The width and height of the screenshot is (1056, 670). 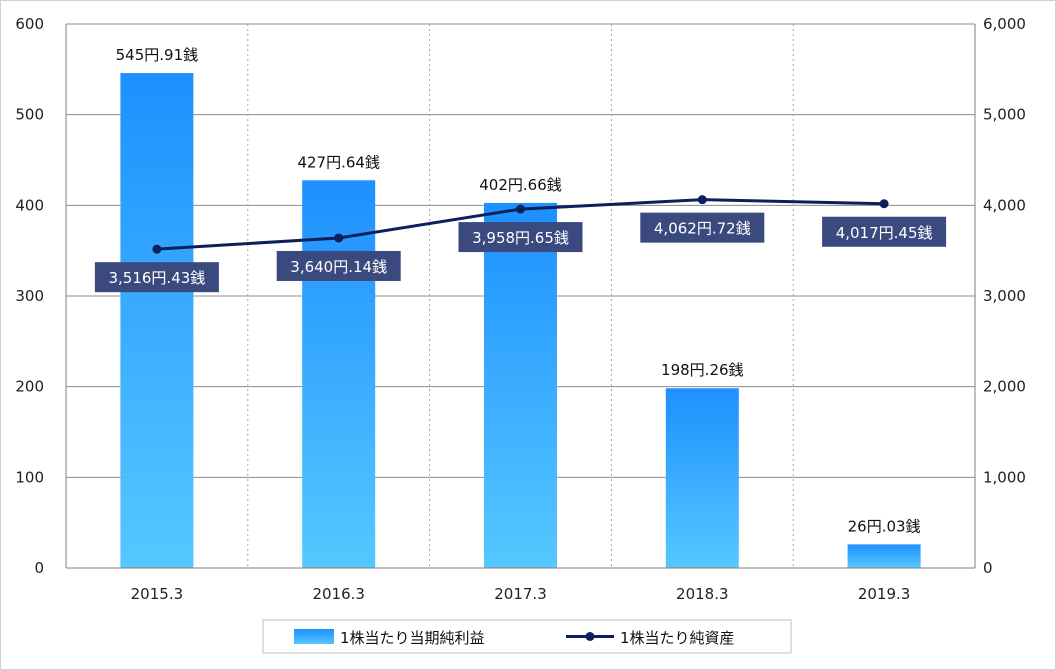 I want to click on line-data-label: 4,062円.72銭, so click(x=702, y=229).